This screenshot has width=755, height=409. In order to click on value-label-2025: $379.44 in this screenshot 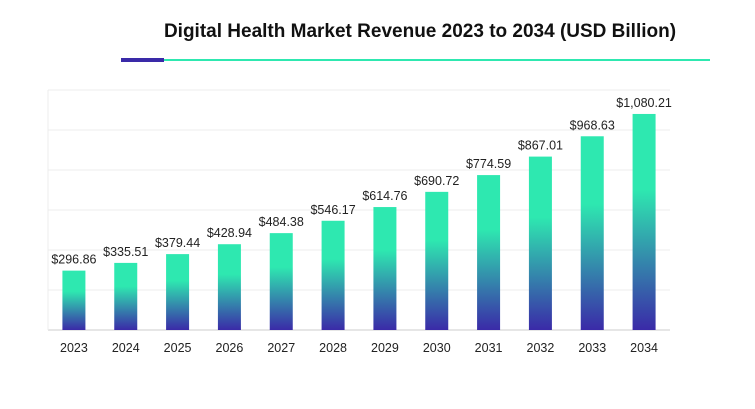, I will do `click(177, 243)`.